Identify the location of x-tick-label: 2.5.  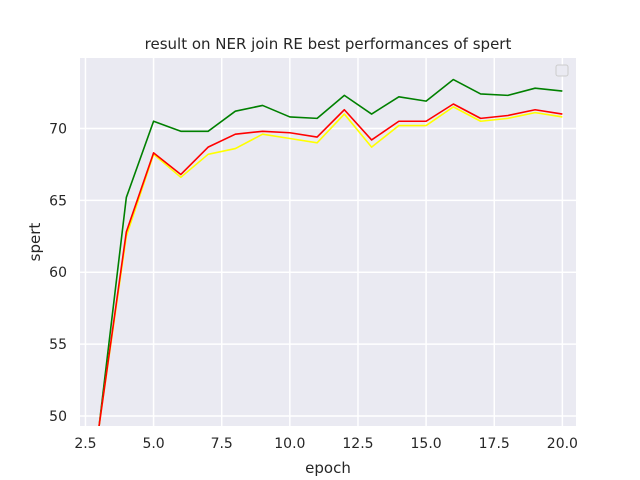
(85, 444).